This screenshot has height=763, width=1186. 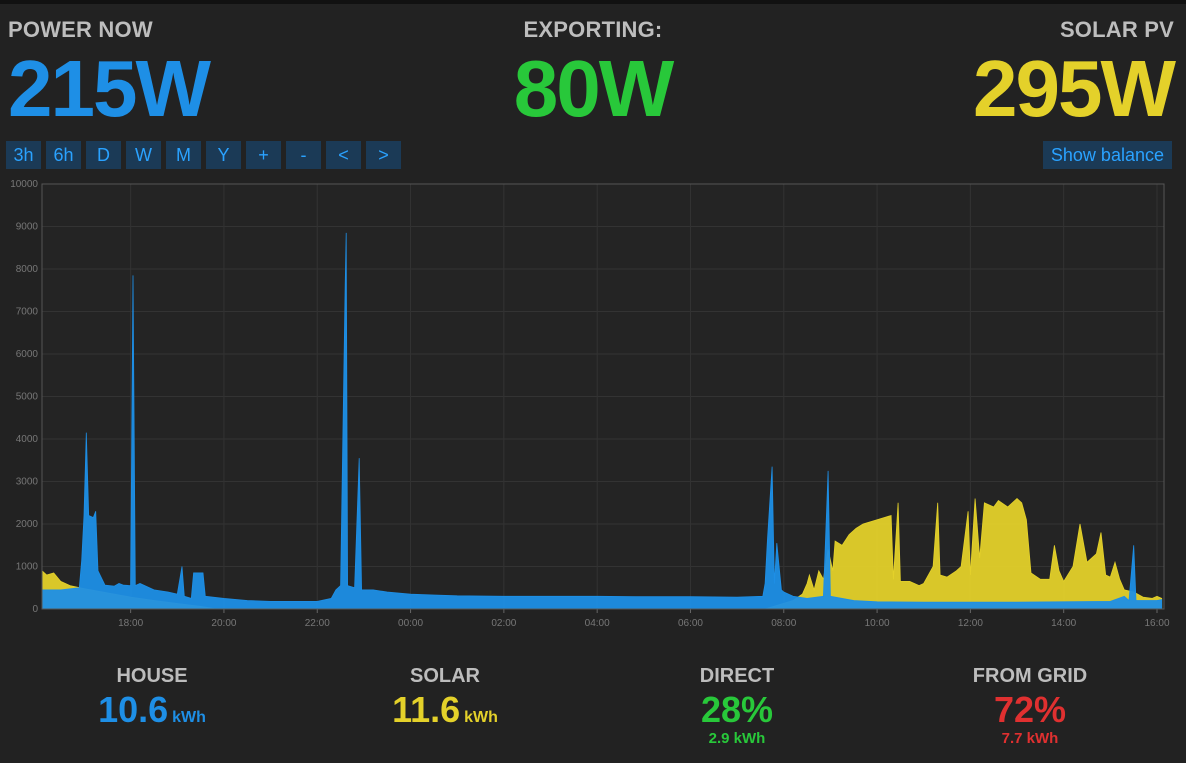 I want to click on zoom-in-button: +, so click(x=263, y=155).